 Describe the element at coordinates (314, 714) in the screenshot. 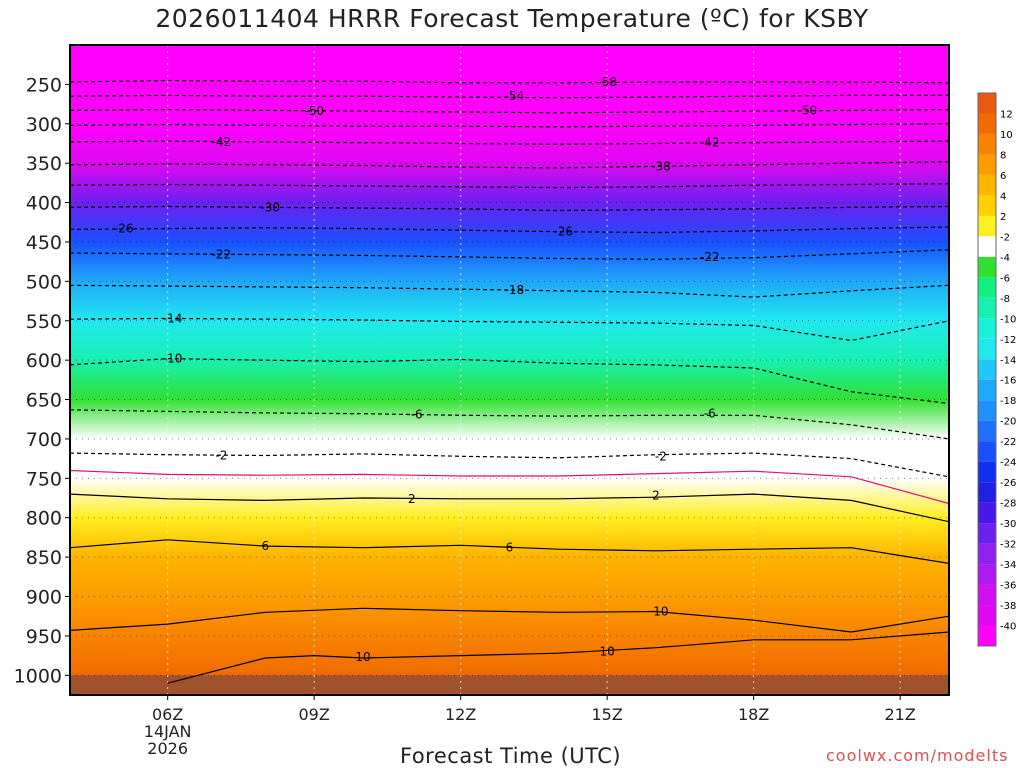

I see `x-tick-label: 09Z` at that location.